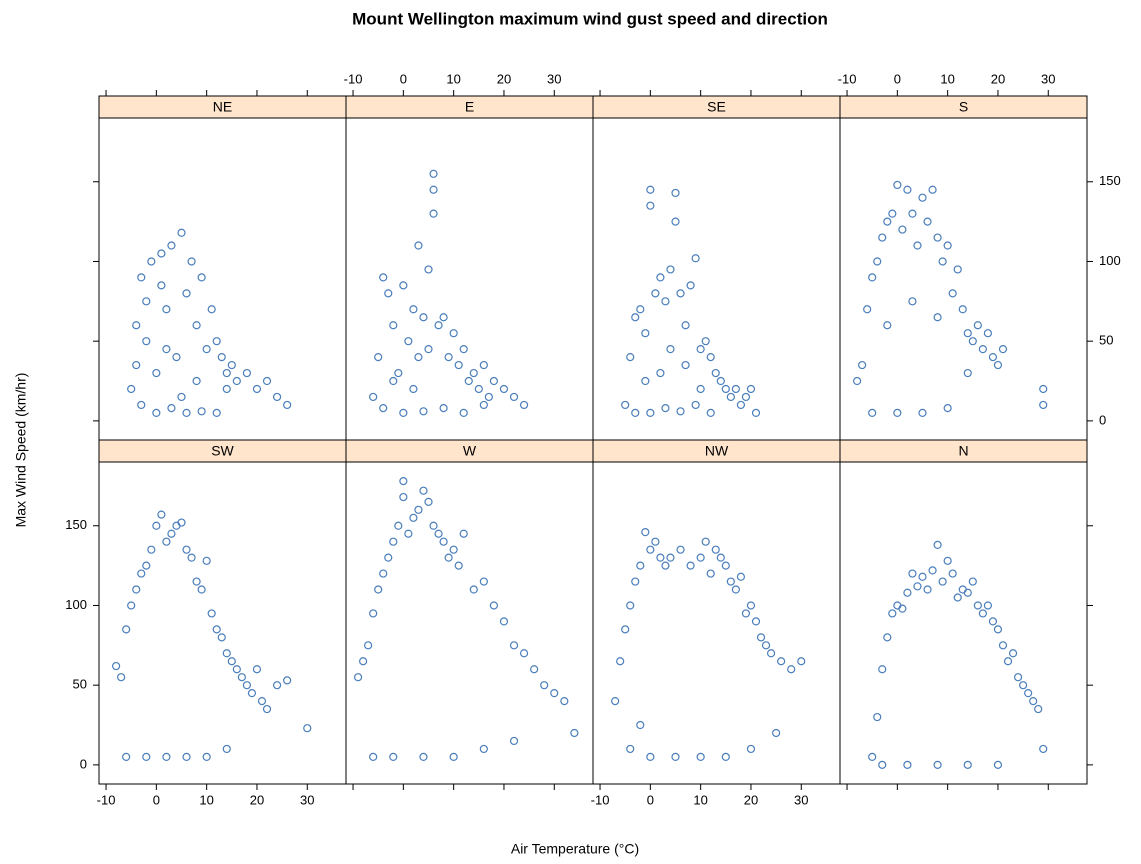  Describe the element at coordinates (897, 78) in the screenshot. I see `x-tick-label: 0` at that location.